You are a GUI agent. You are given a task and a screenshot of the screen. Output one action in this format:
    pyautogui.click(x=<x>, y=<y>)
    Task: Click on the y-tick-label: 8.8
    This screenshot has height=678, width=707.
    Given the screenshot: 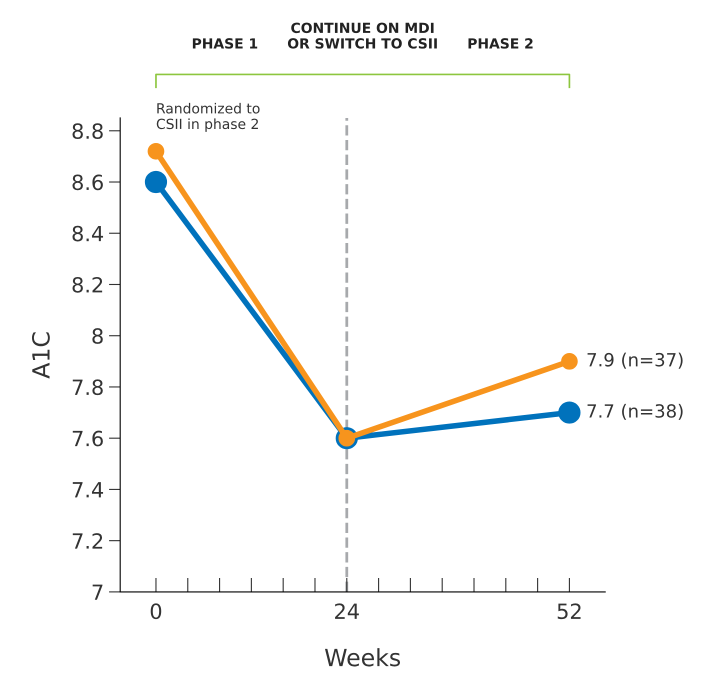 What is the action you would take?
    pyautogui.click(x=87, y=131)
    